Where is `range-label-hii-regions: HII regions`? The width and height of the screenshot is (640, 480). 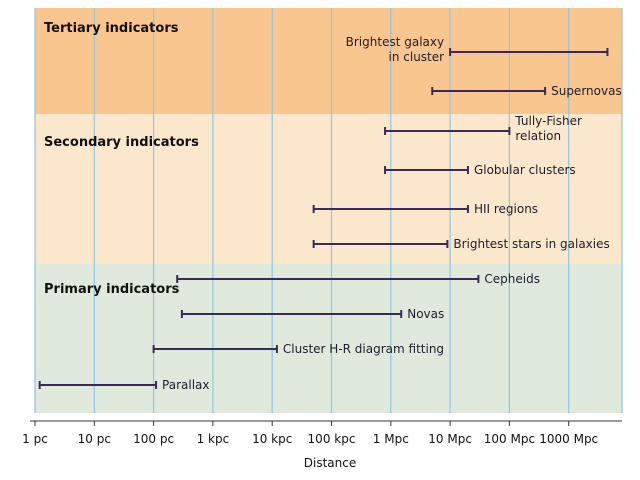 range-label-hii-regions: HII regions is located at coordinates (506, 209).